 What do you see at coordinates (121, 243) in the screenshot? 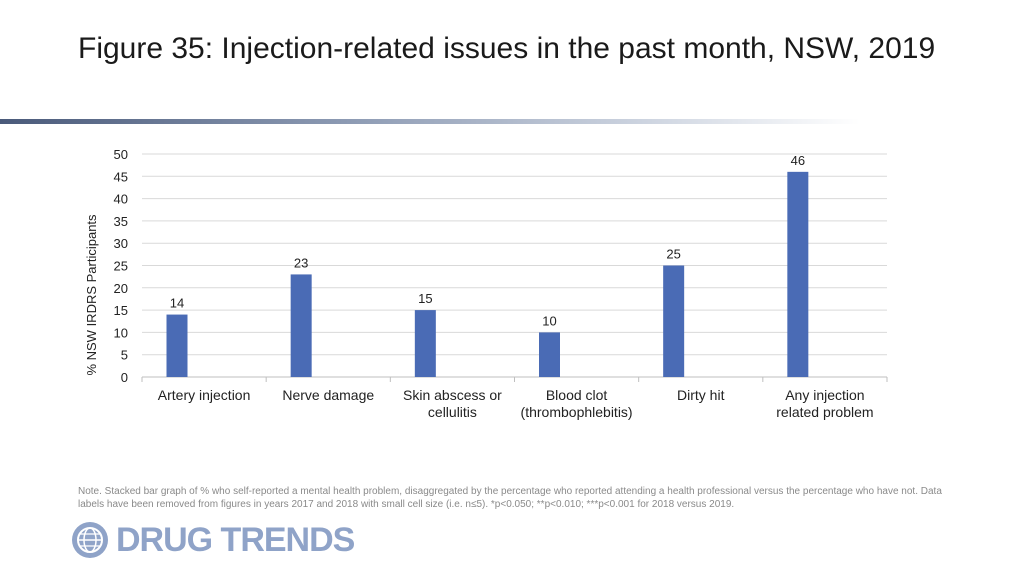
I see `y-tick-label: 30` at bounding box center [121, 243].